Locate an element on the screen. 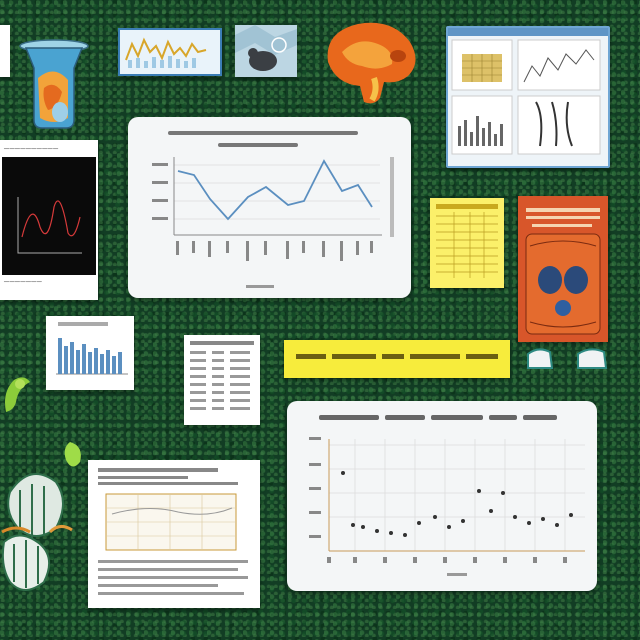  scatter-chart-y-ticks is located at coordinates (315, 487).